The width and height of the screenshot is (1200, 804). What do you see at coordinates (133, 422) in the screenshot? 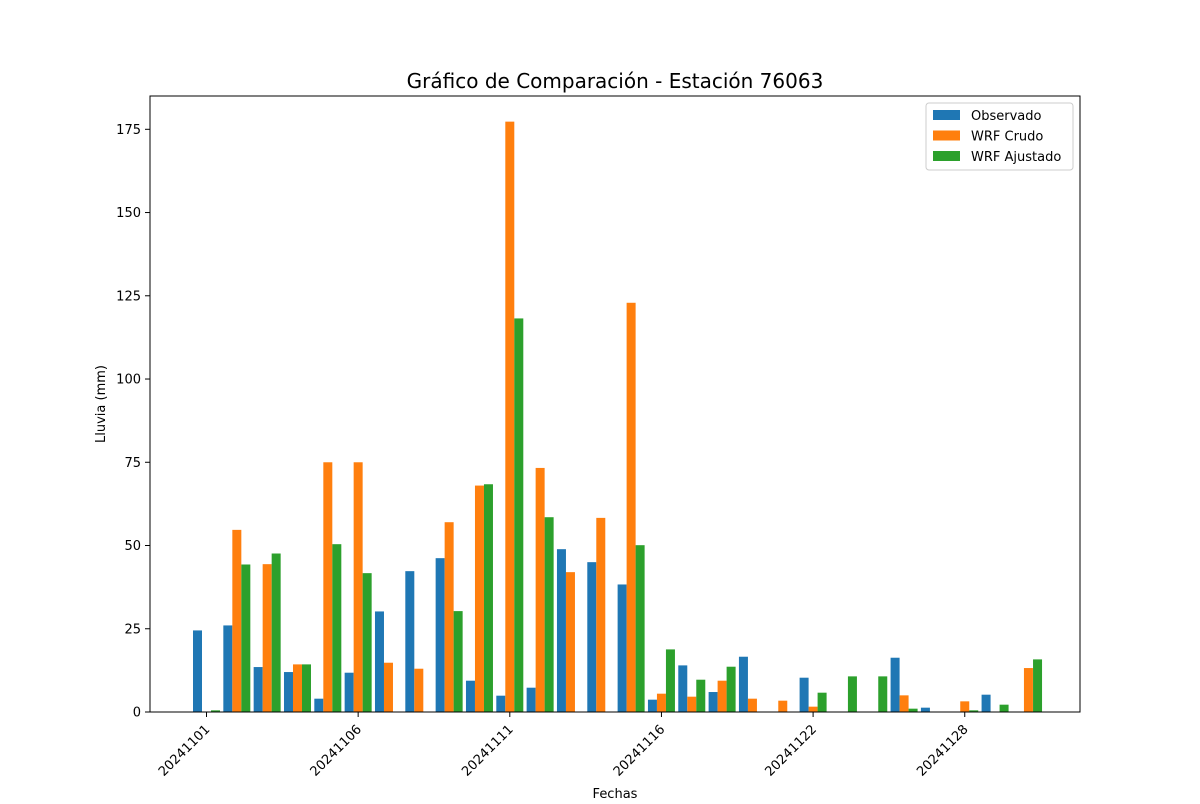
I see `y-axis: 0 25 50 75 100 125 150 175` at bounding box center [133, 422].